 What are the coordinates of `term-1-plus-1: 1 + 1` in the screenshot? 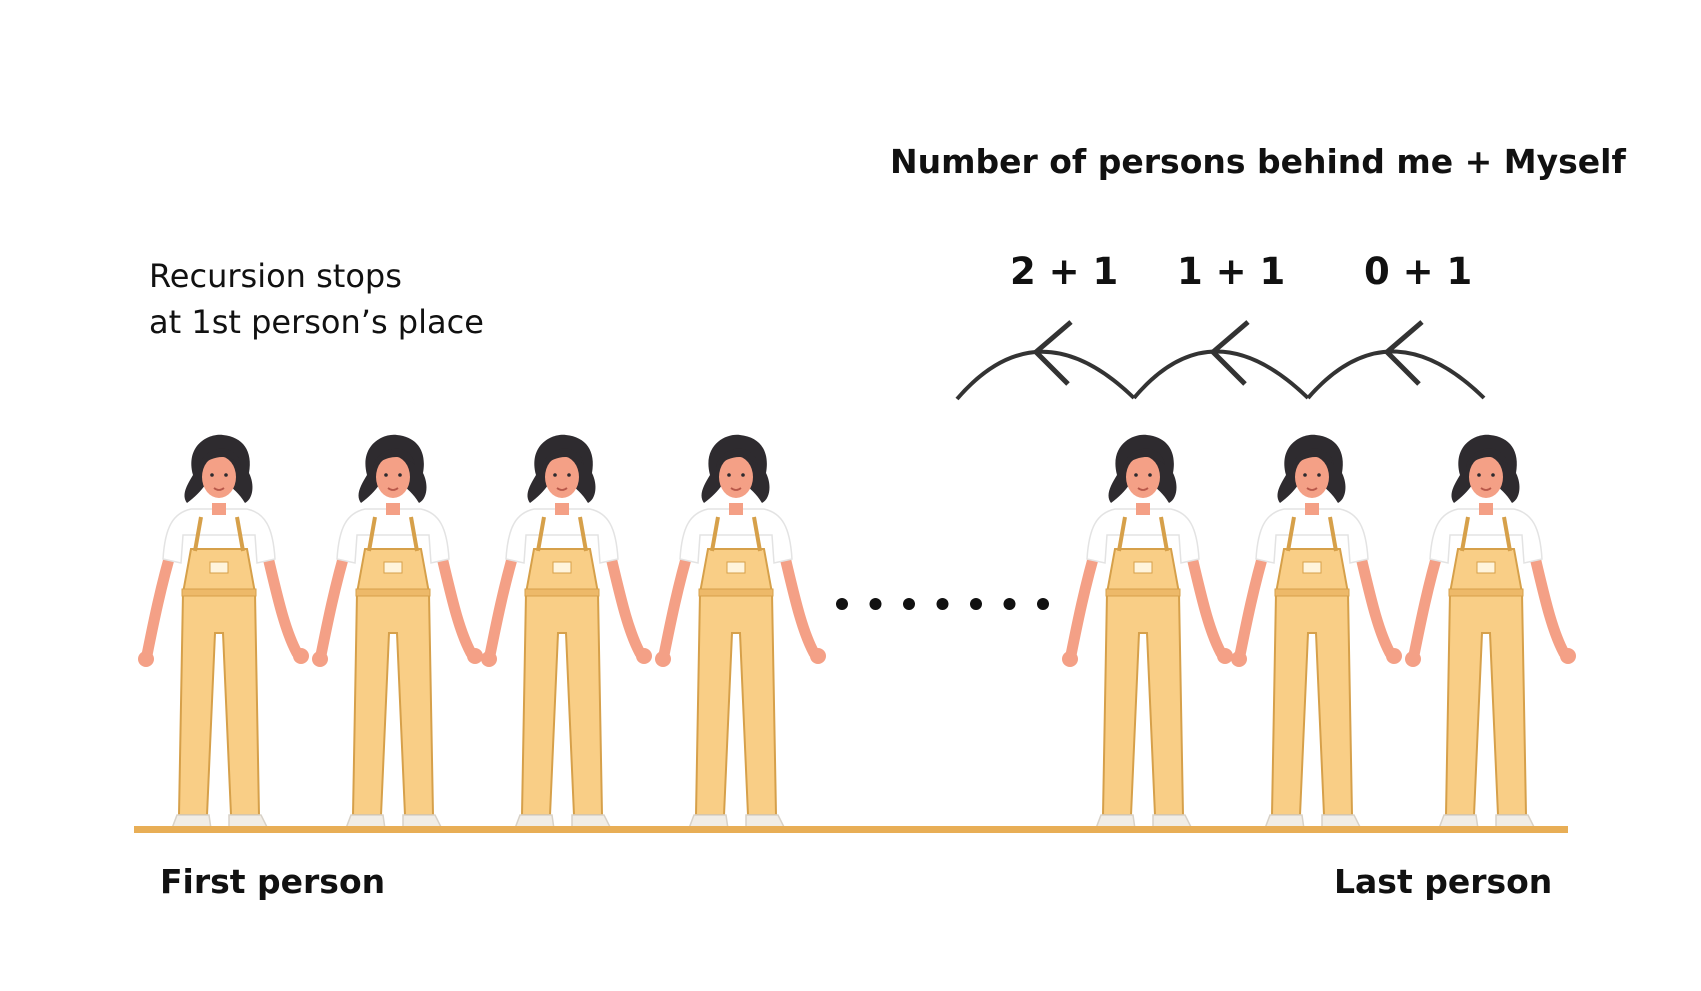 It's located at (1231, 271).